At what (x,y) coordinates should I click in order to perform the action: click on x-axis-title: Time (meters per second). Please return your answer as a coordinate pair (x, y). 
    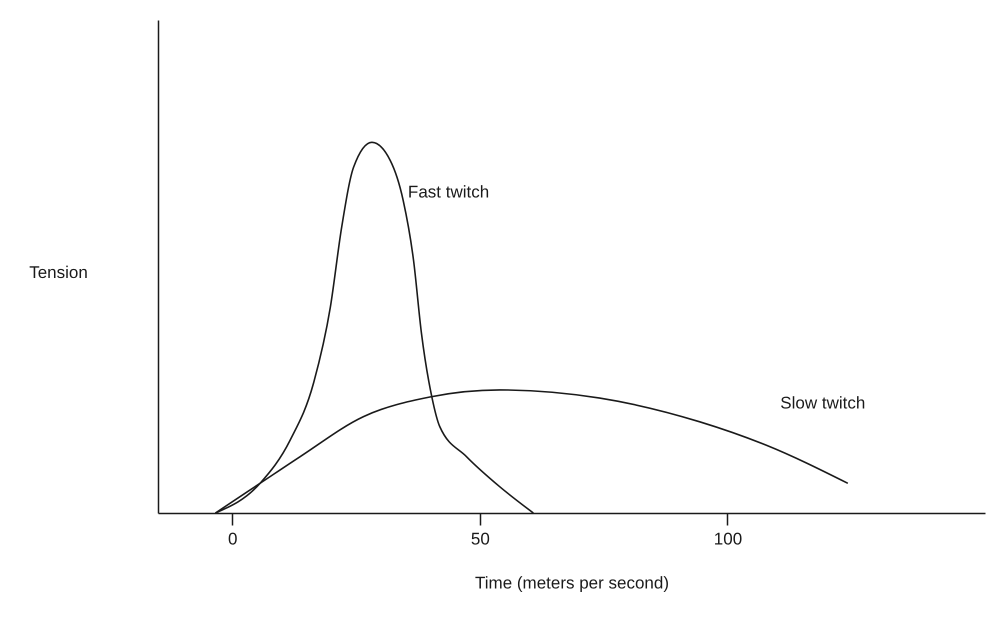
    Looking at the image, I should click on (572, 583).